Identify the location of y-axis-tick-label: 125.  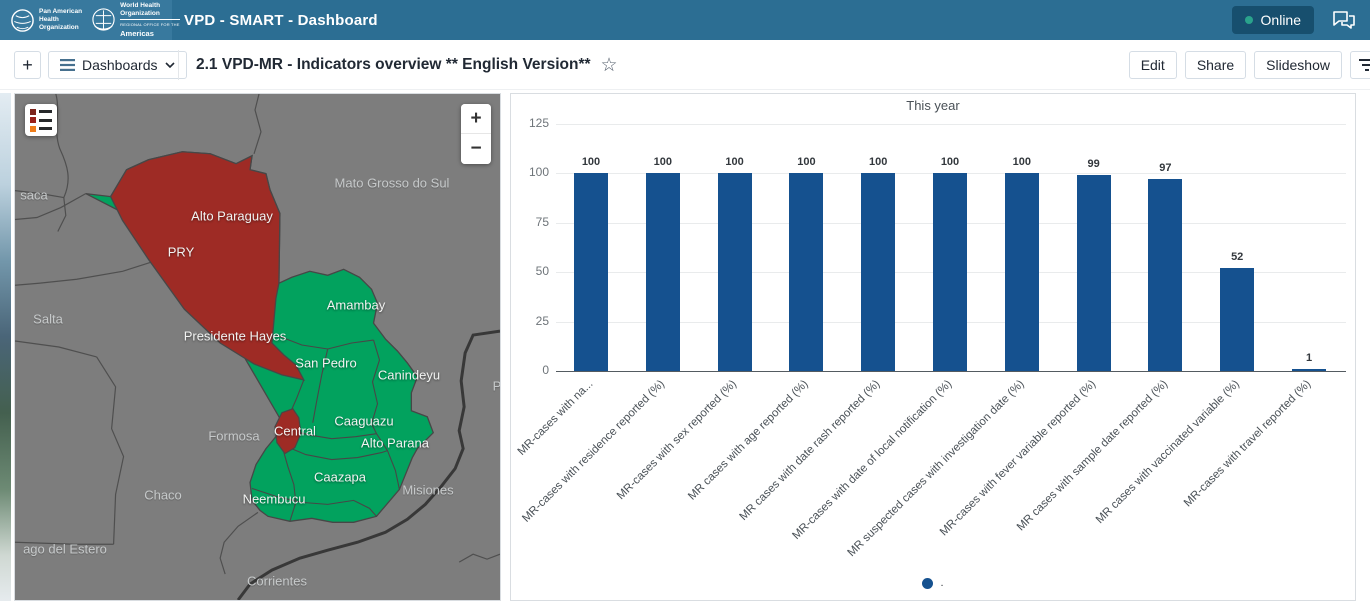
(538, 123).